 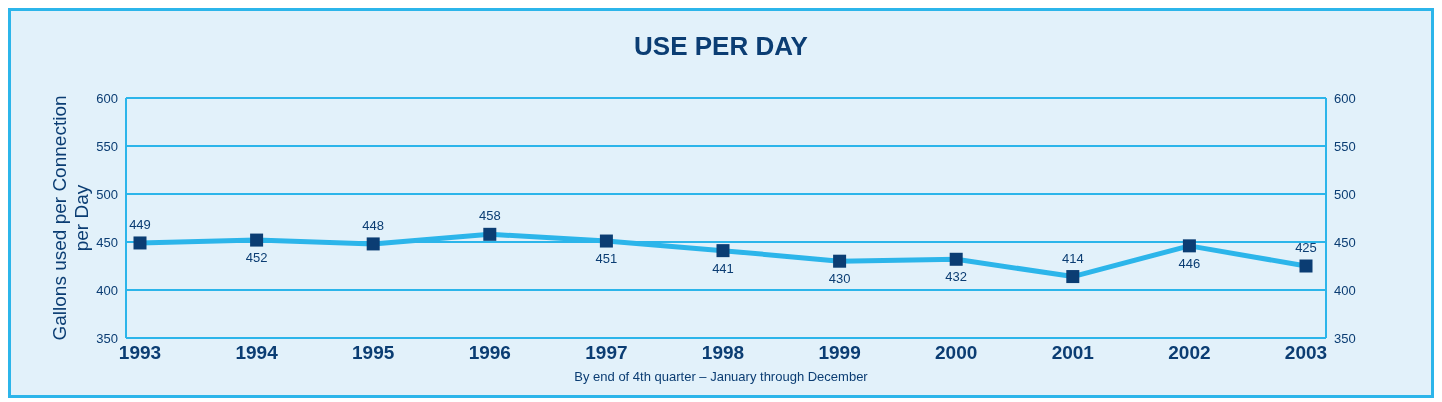 What do you see at coordinates (1189, 353) in the screenshot?
I see `x-tick-label: 2002` at bounding box center [1189, 353].